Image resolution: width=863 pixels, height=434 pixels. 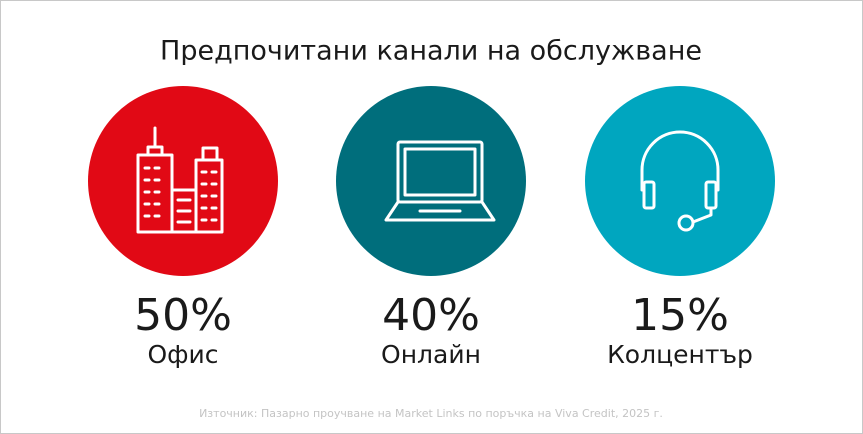 What do you see at coordinates (431, 354) in the screenshot?
I see `channel-label: Онлайн` at bounding box center [431, 354].